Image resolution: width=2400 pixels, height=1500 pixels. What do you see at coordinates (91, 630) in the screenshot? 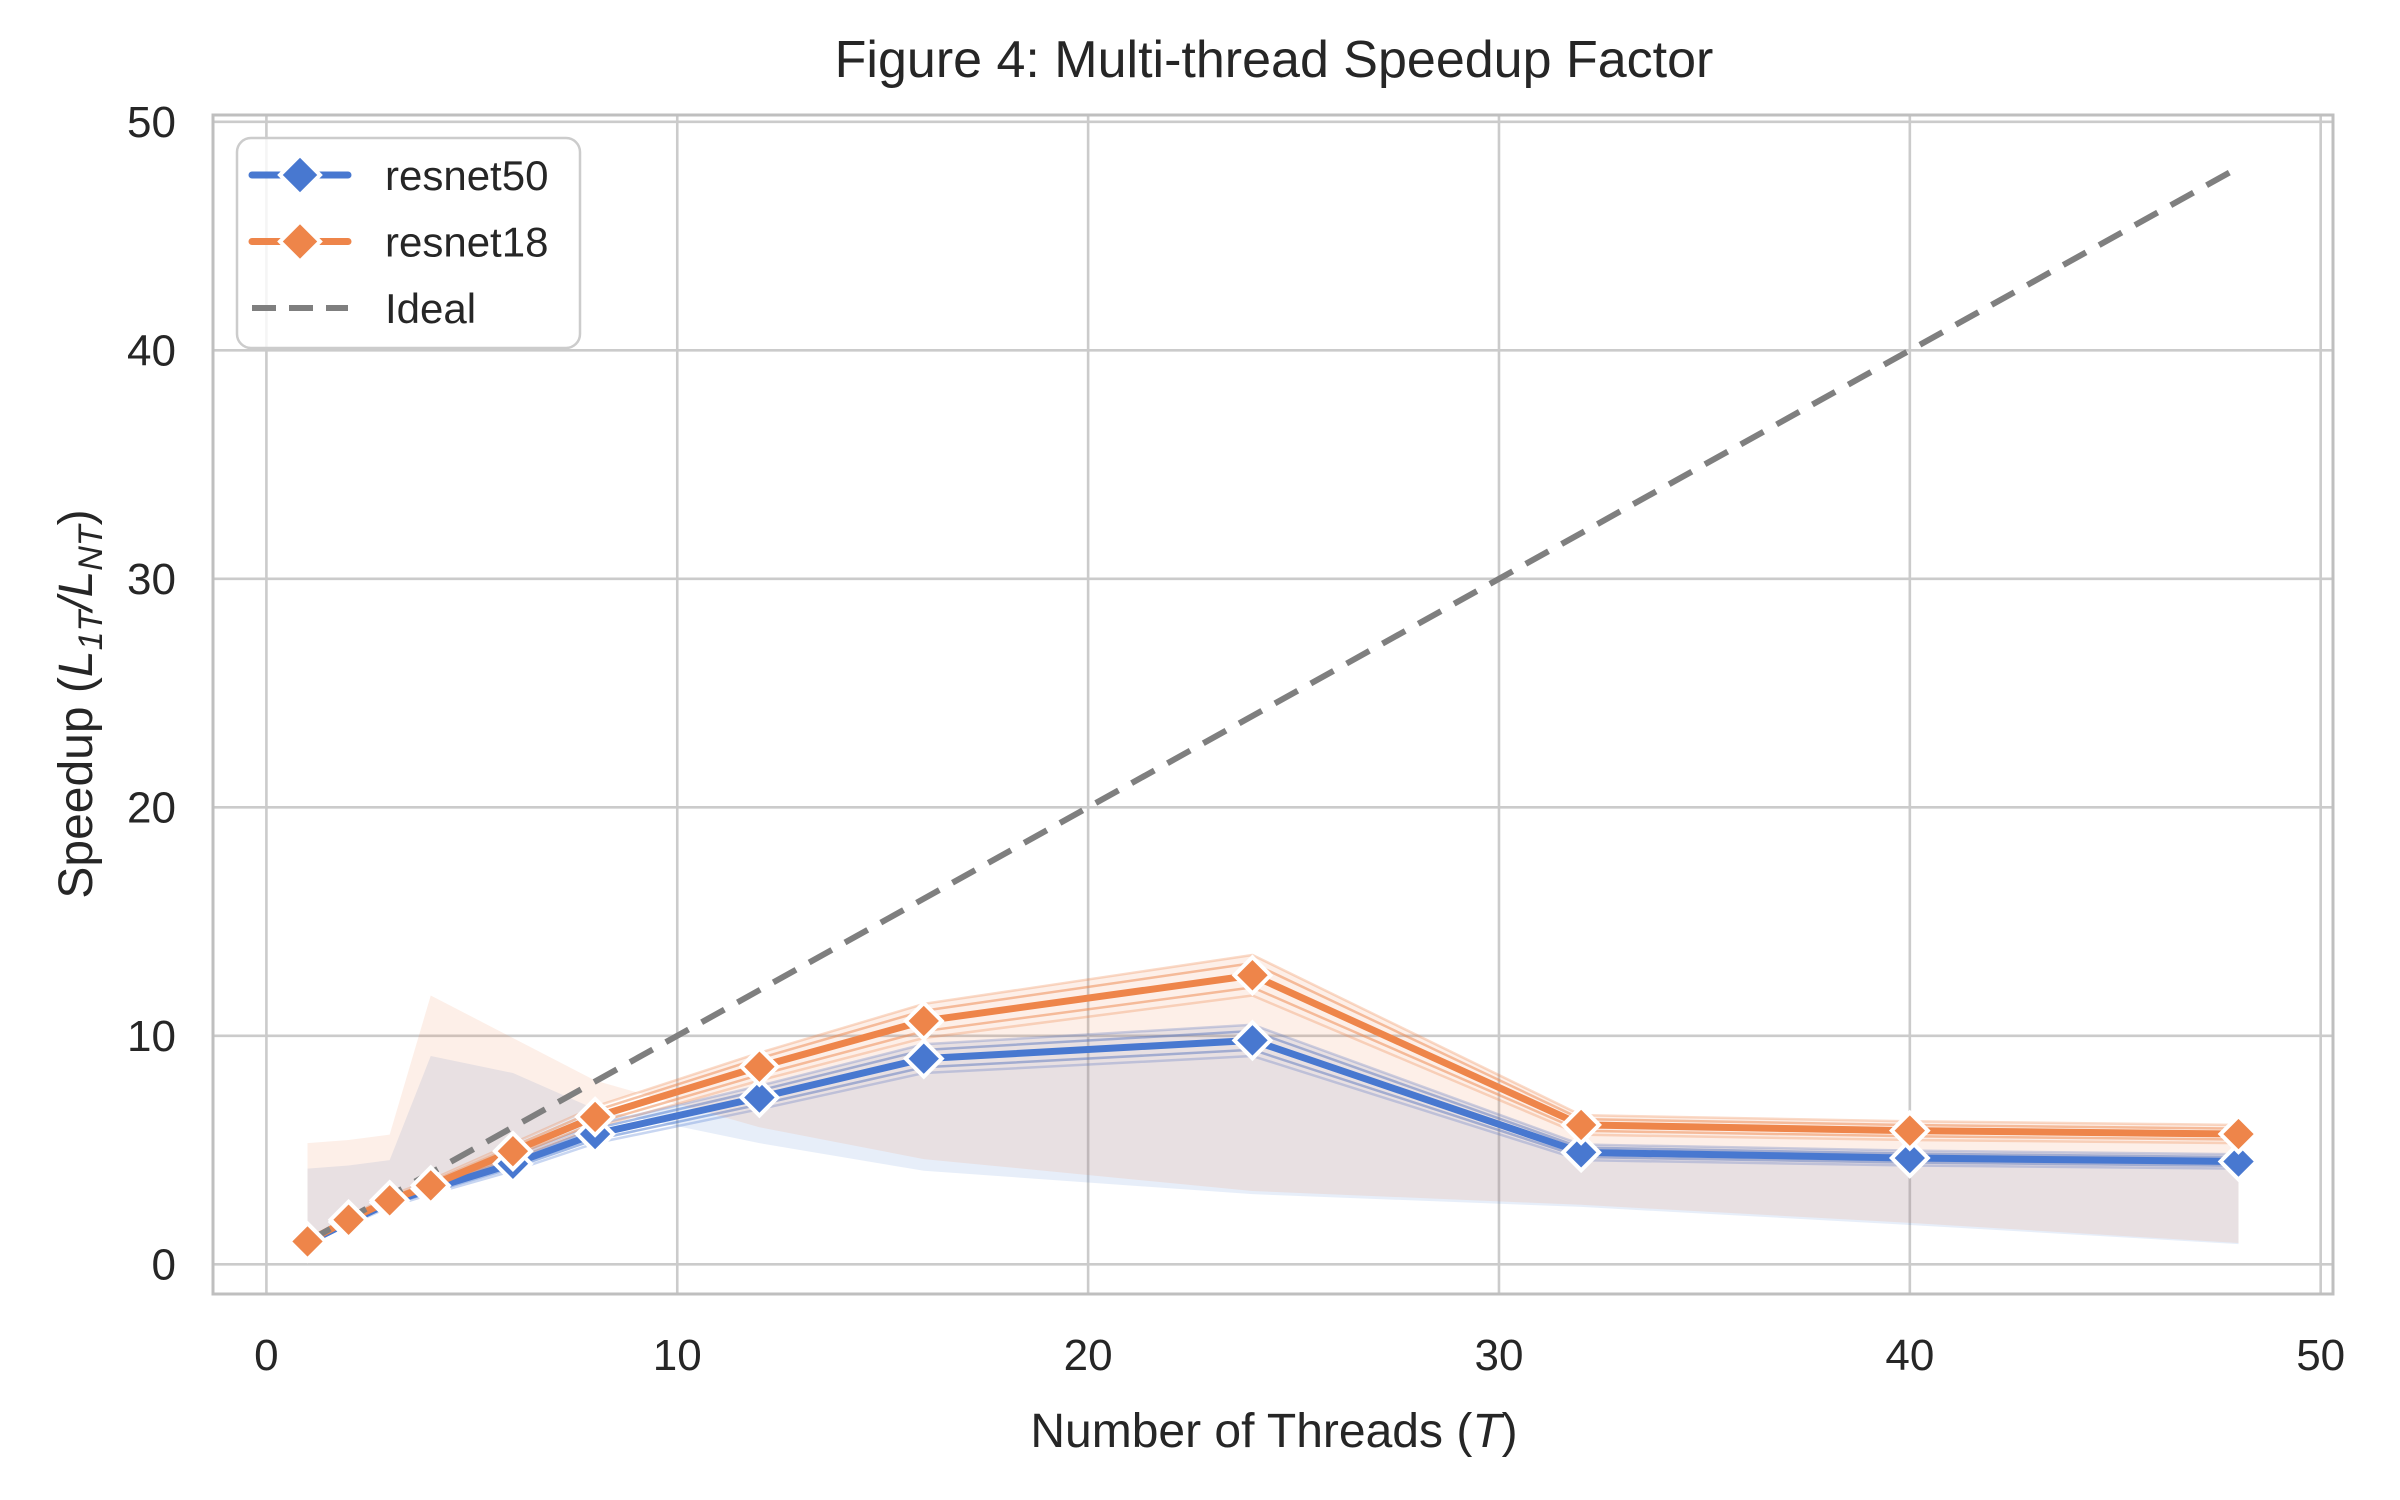
I see `y-axis-label-sub1: 1T` at bounding box center [91, 630].